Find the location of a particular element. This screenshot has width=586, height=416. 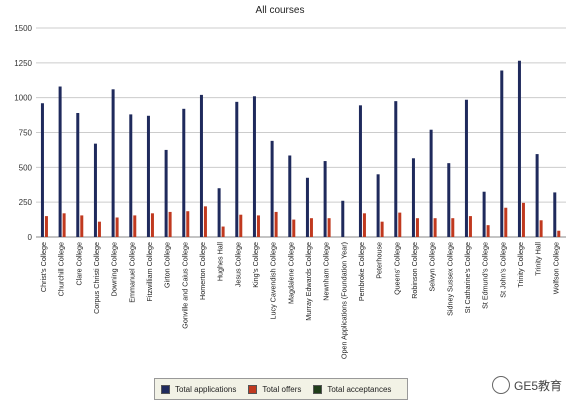

chart-title: All courses is located at coordinates (280, 10).